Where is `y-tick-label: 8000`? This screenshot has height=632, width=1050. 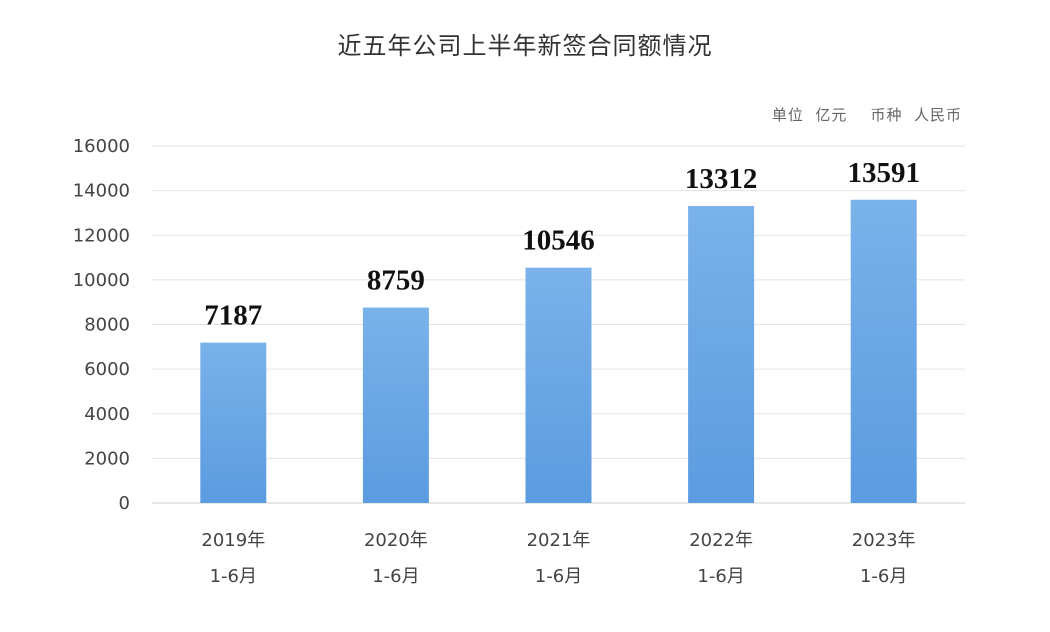 y-tick-label: 8000 is located at coordinates (107, 325).